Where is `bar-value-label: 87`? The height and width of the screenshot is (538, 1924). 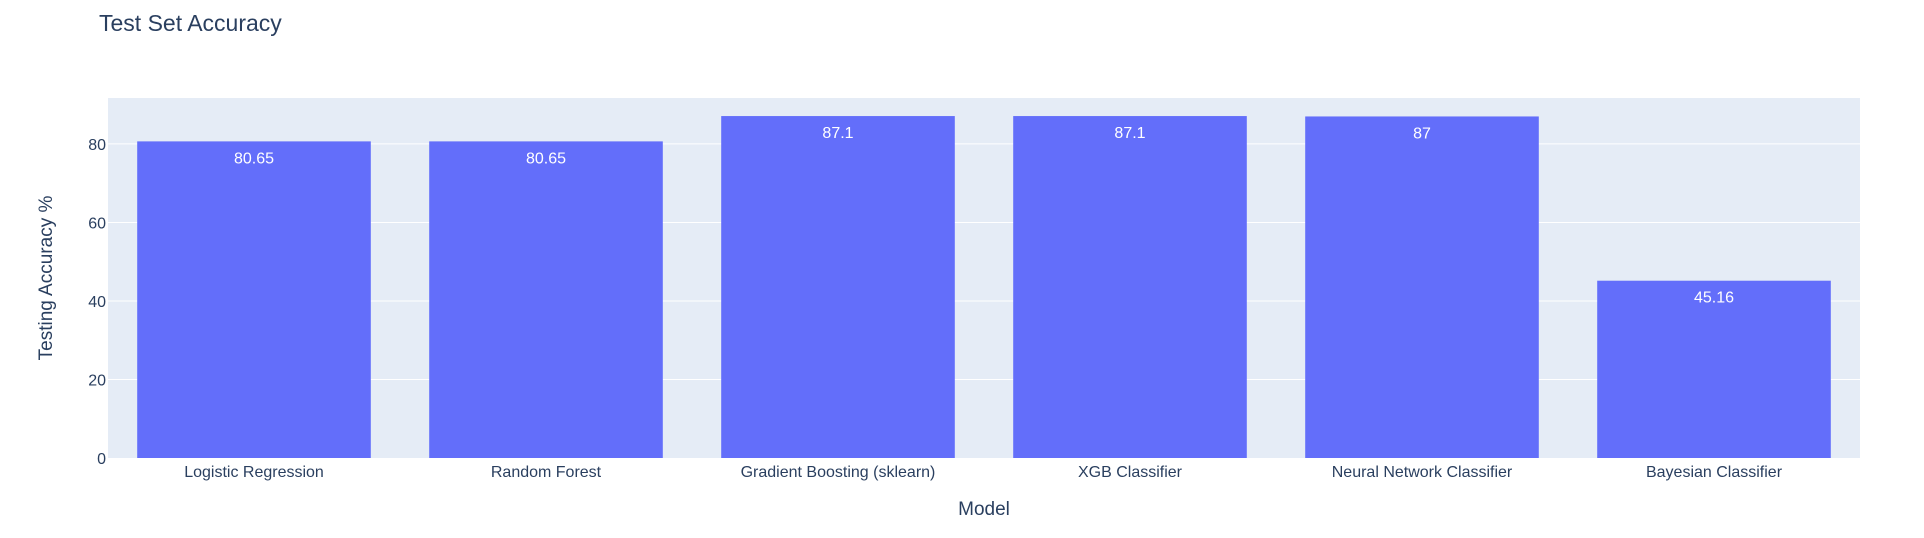 bar-value-label: 87 is located at coordinates (1422, 133).